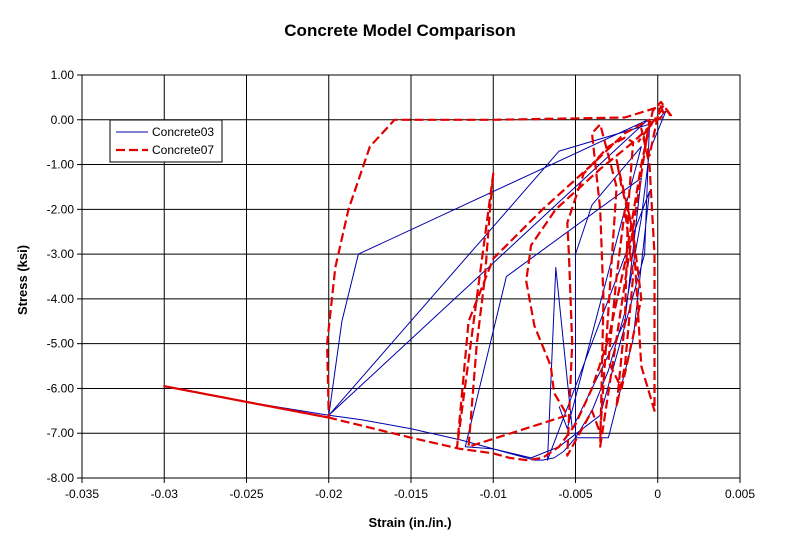  I want to click on legend-label: Concrete03, so click(183, 132).